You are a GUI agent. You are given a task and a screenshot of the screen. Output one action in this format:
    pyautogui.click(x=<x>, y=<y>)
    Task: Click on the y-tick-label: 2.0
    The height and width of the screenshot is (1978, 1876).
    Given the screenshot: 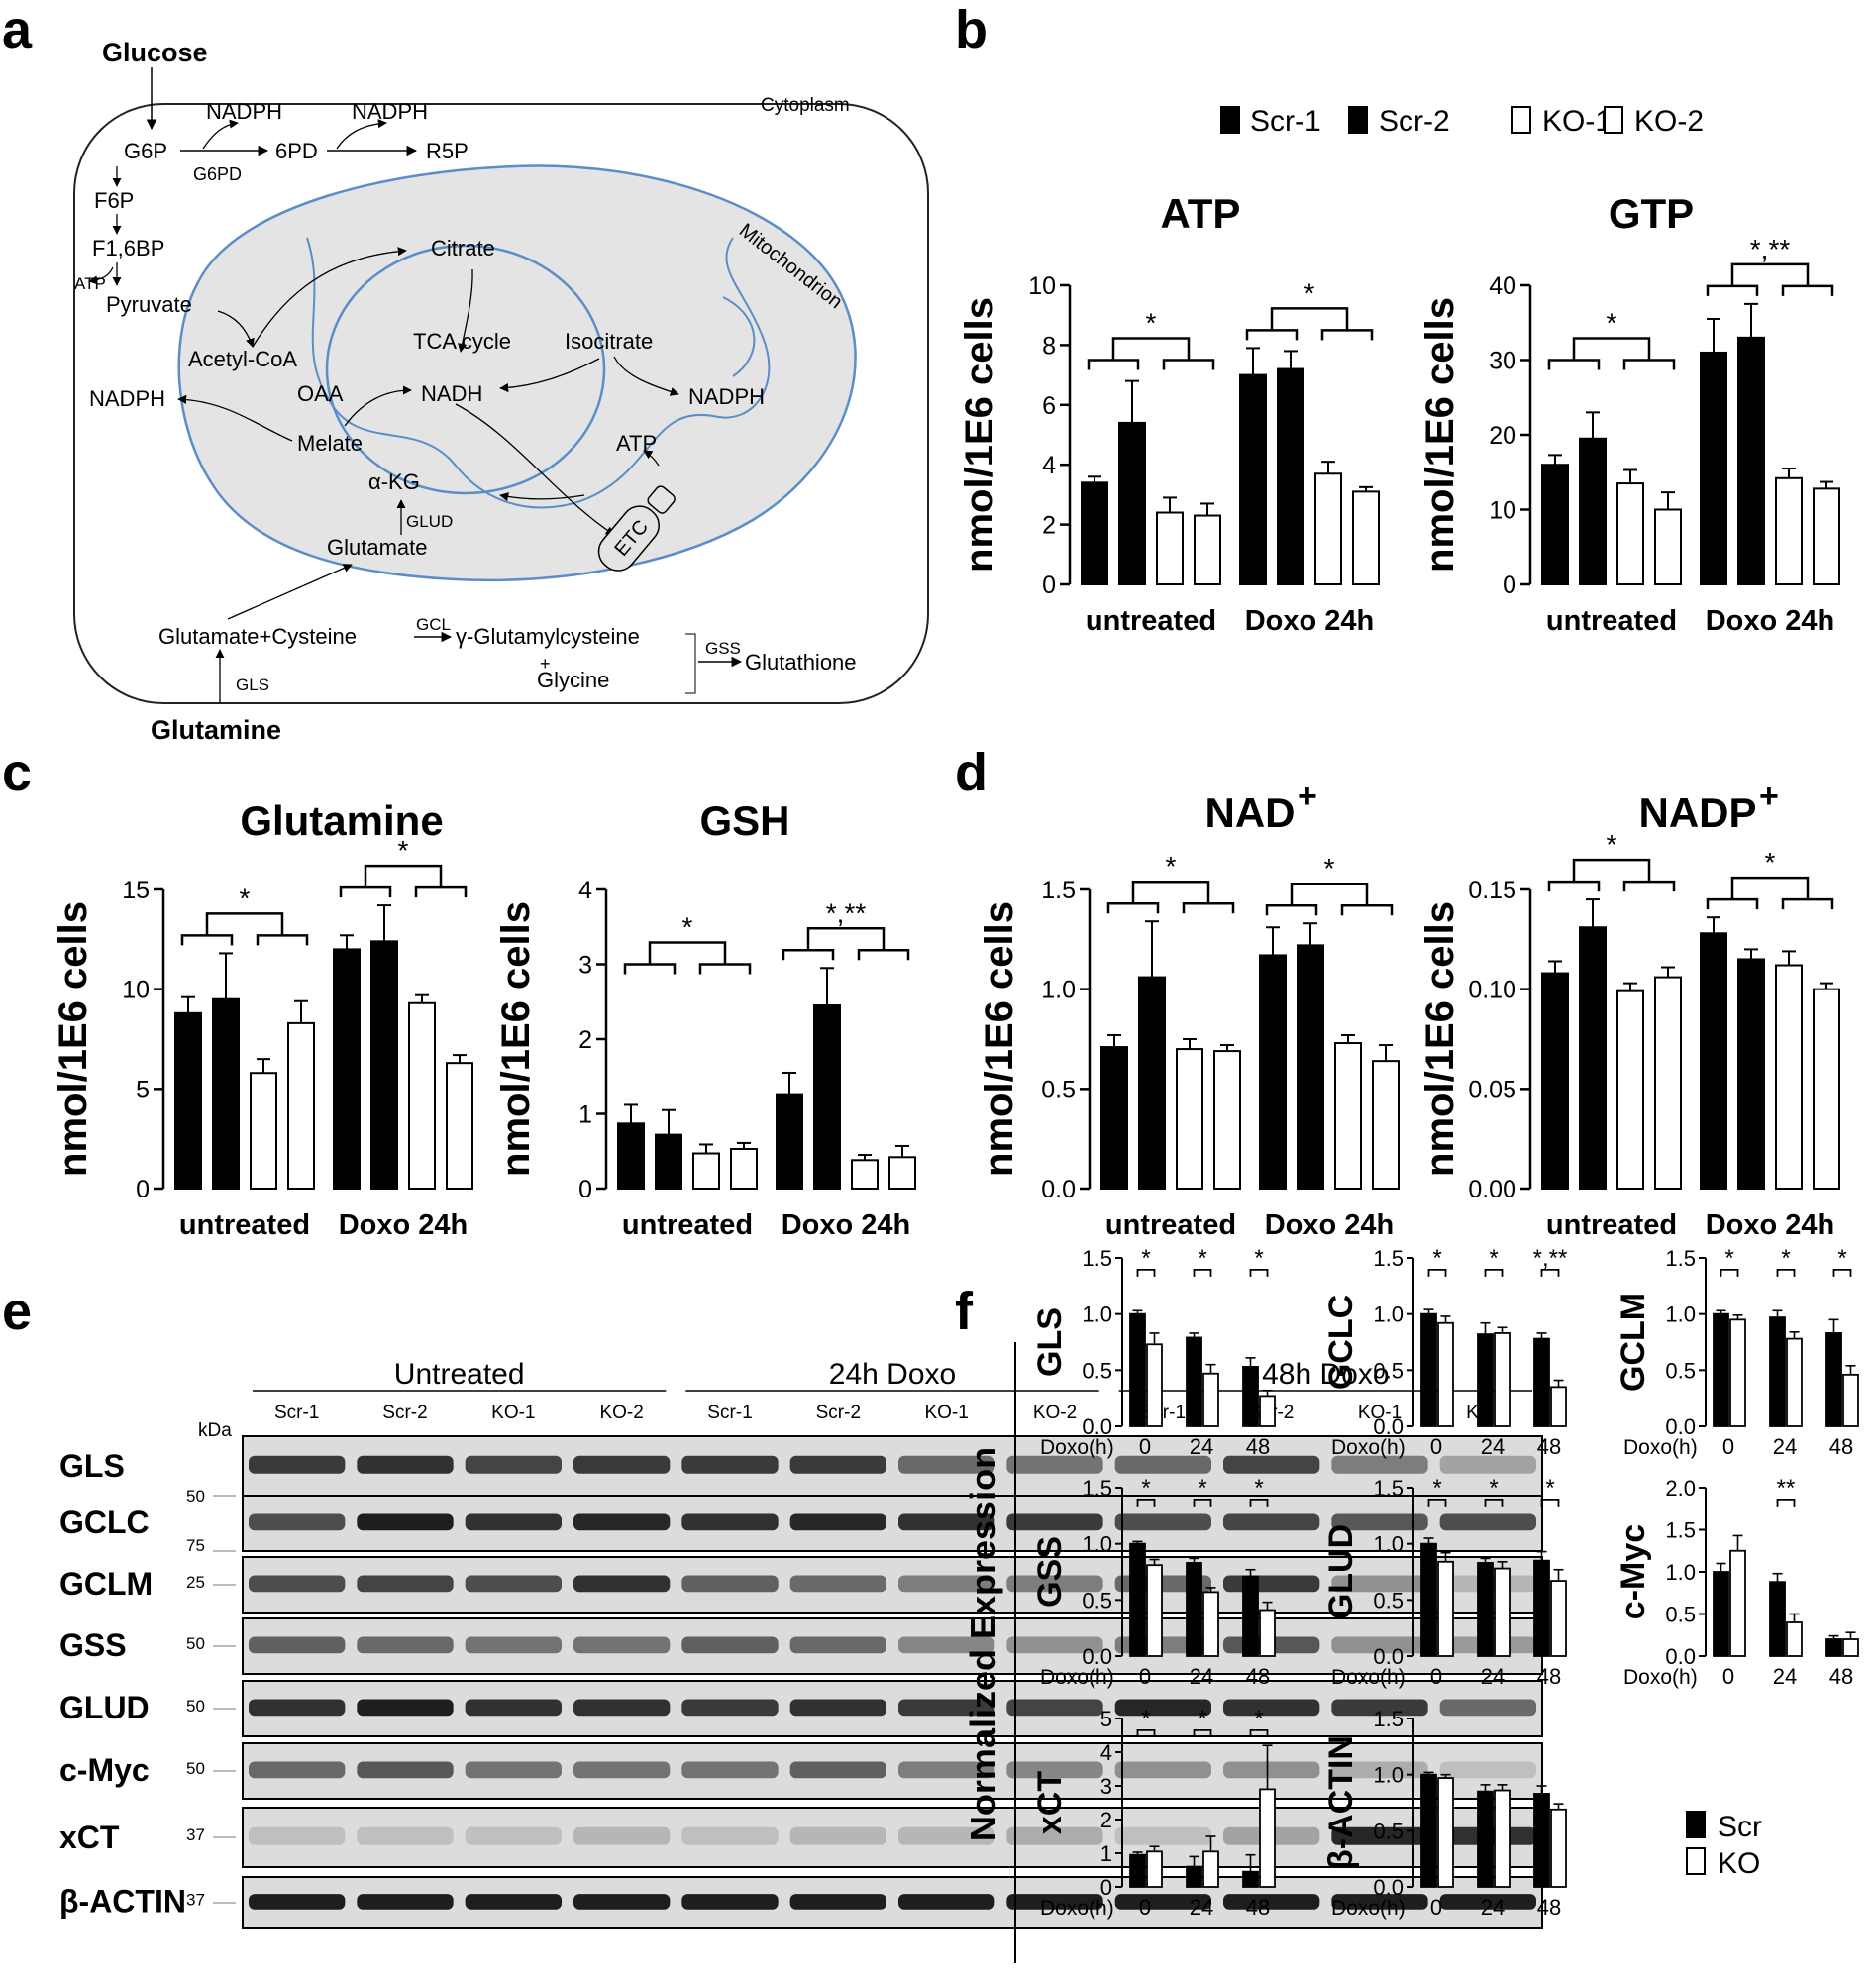 What is the action you would take?
    pyautogui.click(x=1680, y=1489)
    